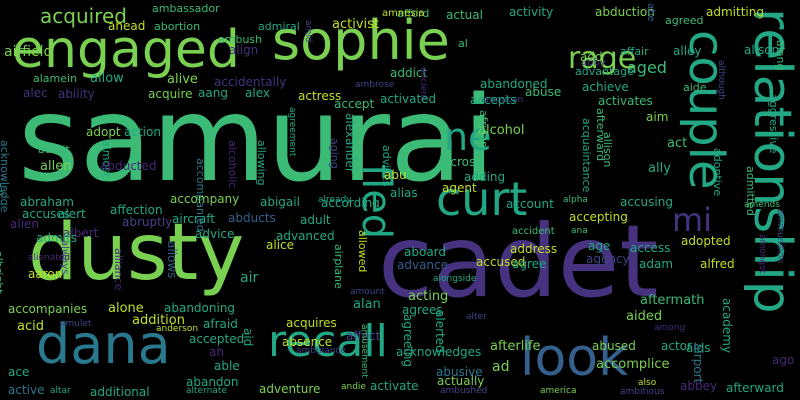  Describe the element at coordinates (216, 352) in the screenshot. I see `word-ah: ah` at that location.